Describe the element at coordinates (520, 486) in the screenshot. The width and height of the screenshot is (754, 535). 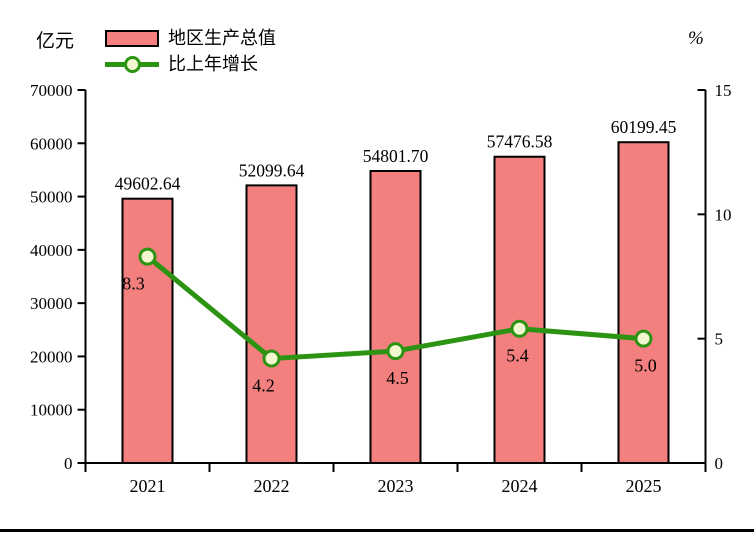
I see `x-axis-label-2024: 2024` at that location.